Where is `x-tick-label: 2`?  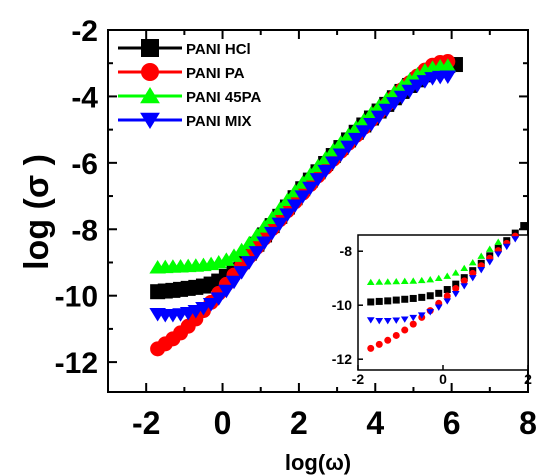
x-tick-label: 2 is located at coordinates (299, 423).